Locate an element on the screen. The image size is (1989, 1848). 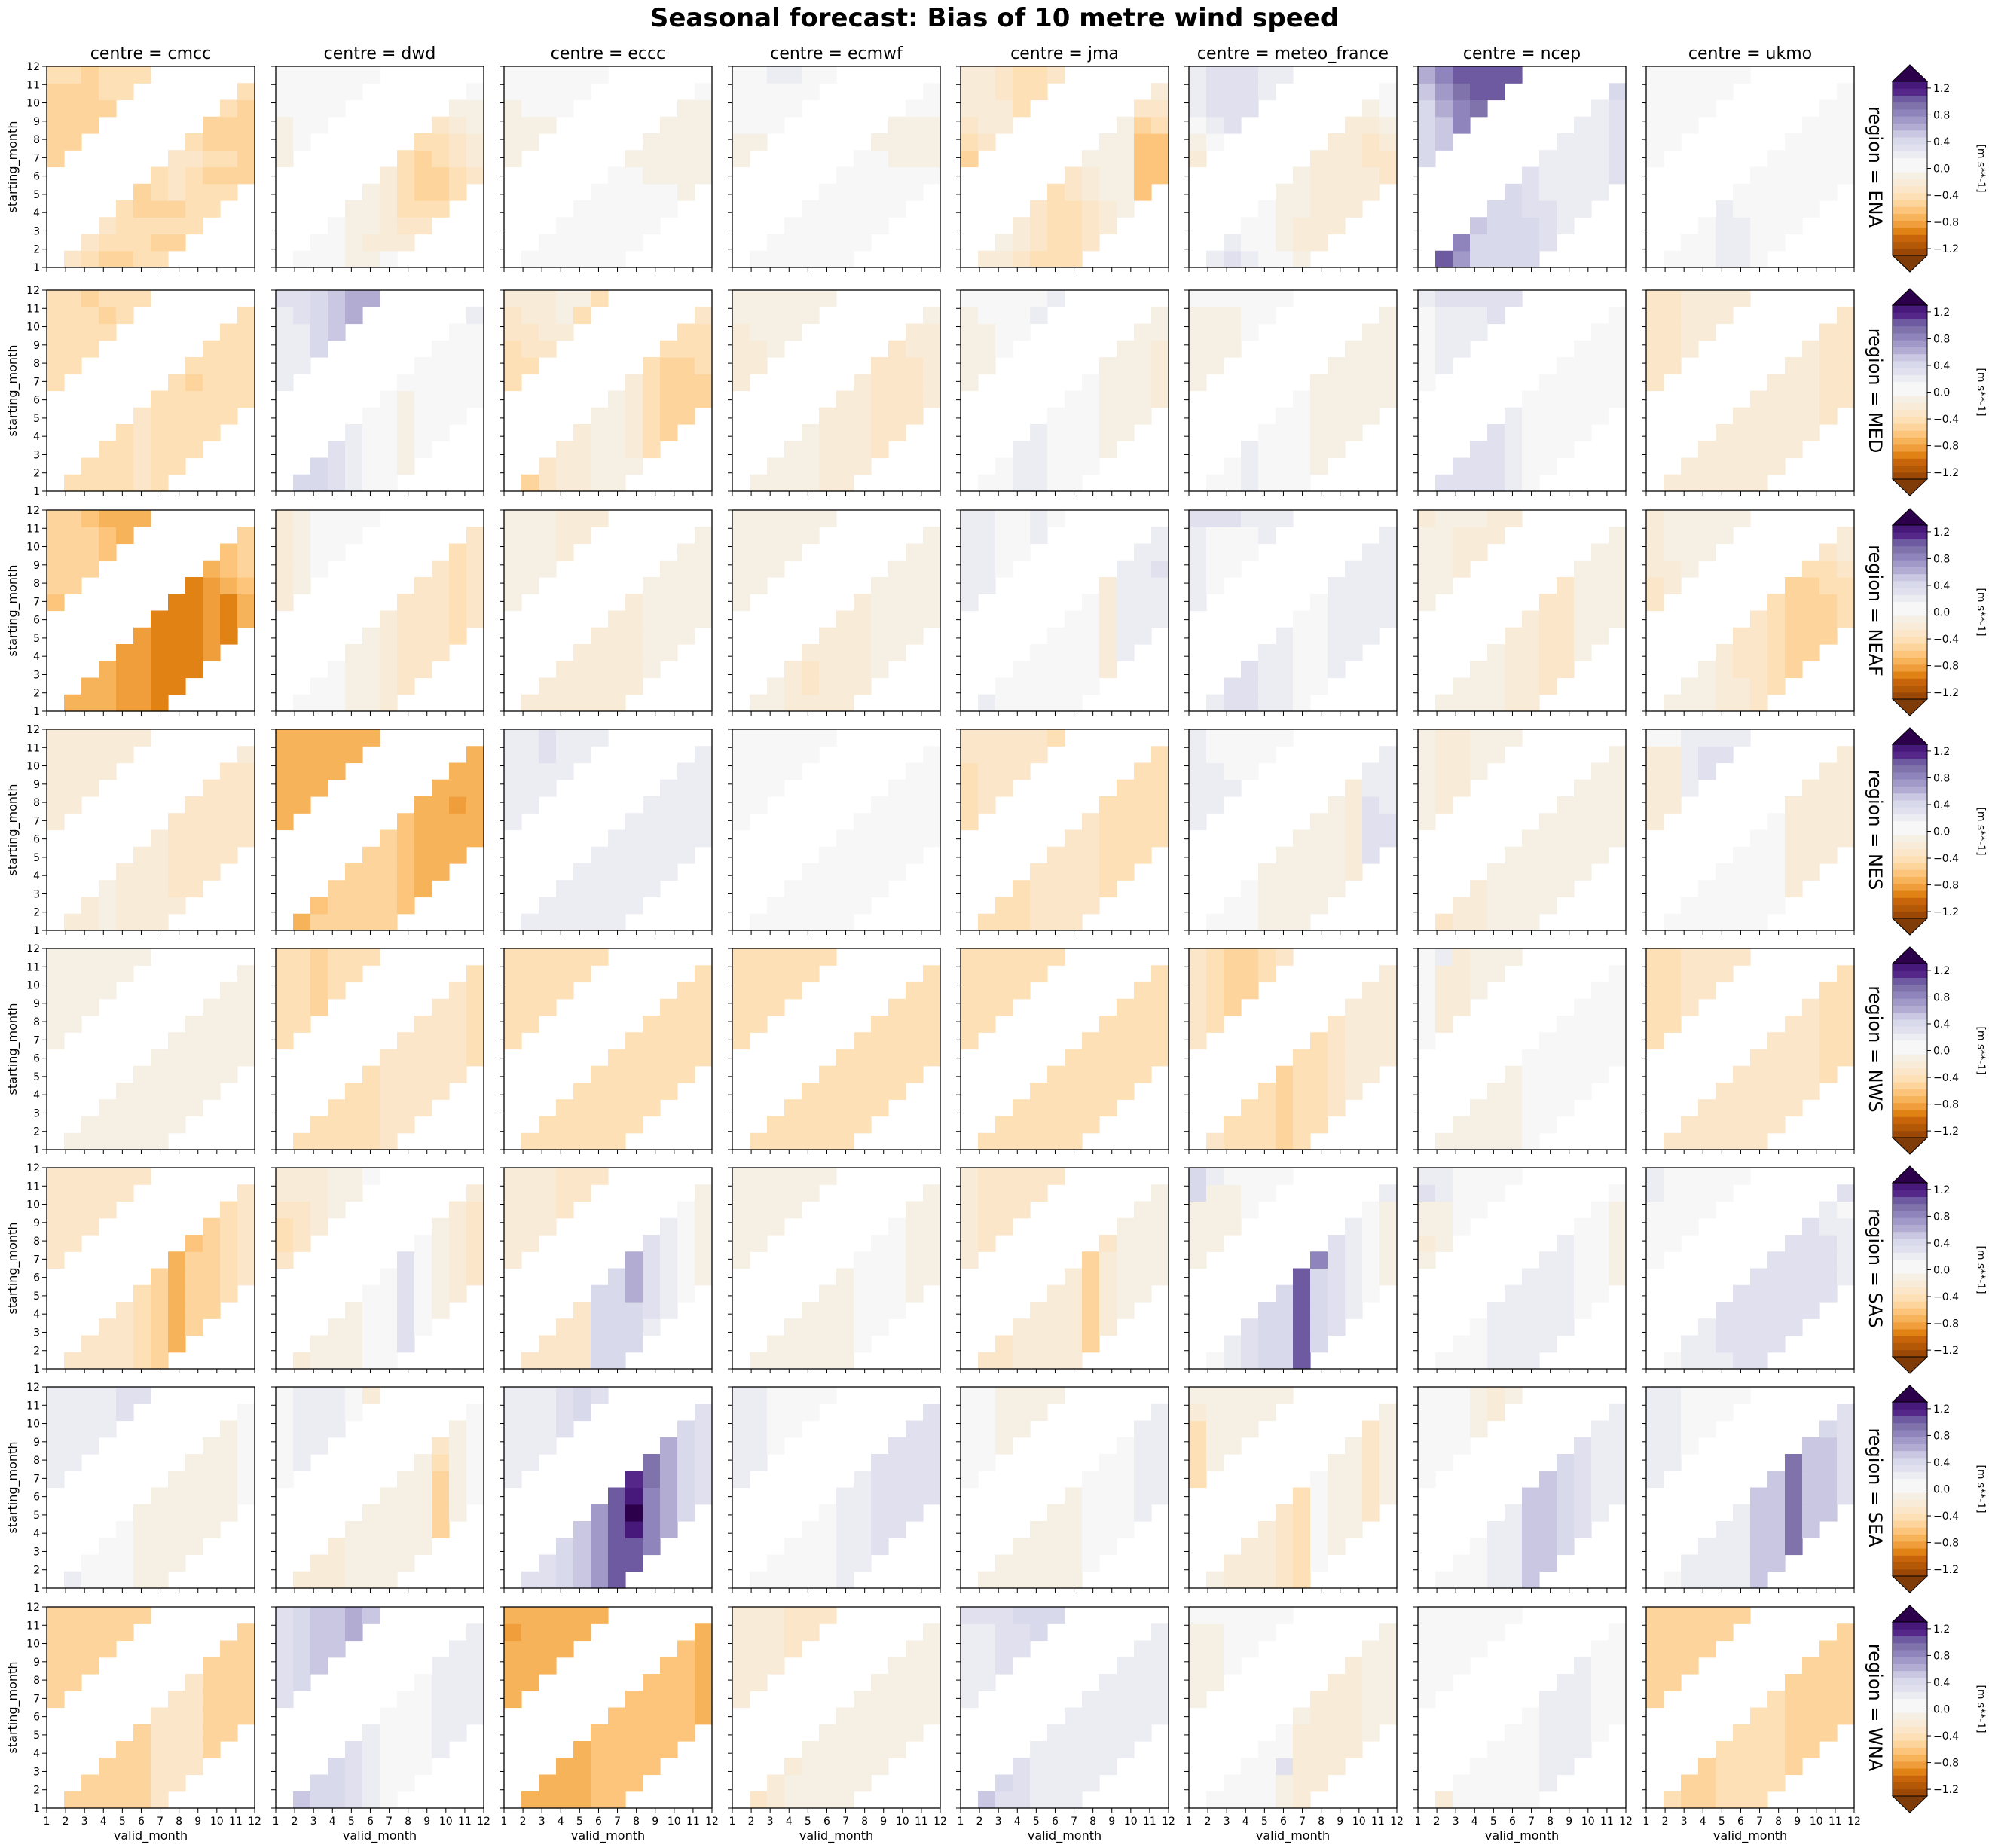
y-axis-label: starting_month is located at coordinates (12, 1049).